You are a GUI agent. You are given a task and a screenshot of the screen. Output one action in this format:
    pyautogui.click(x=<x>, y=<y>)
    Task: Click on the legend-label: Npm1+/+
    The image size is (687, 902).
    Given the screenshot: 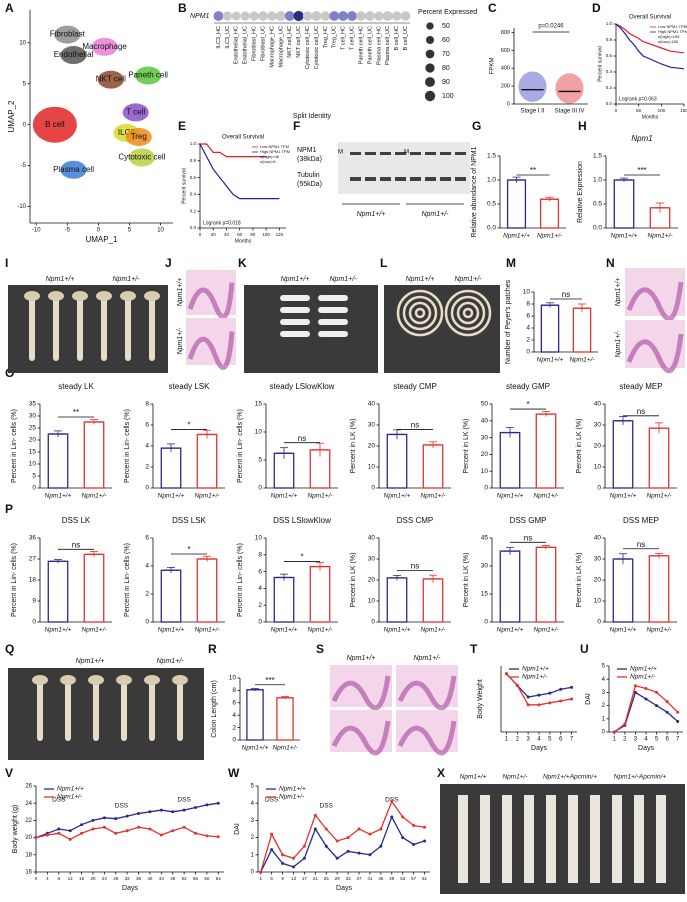 What is the action you would take?
    pyautogui.click(x=643, y=669)
    